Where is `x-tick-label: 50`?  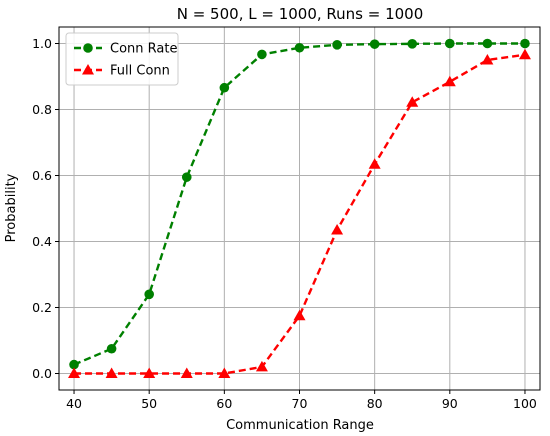 x-tick-label: 50 is located at coordinates (149, 403).